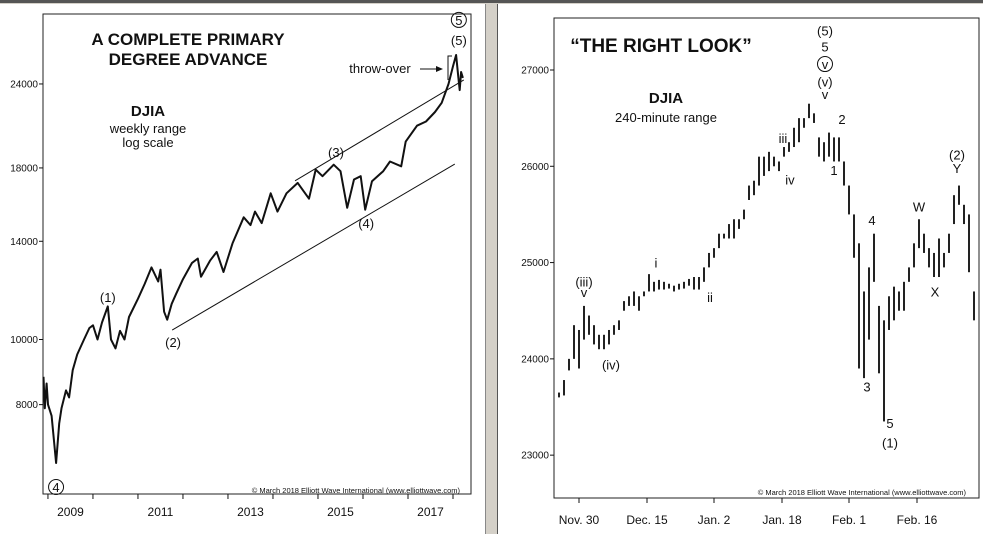  I want to click on x-tick-label: Nov. 30, so click(579, 520).